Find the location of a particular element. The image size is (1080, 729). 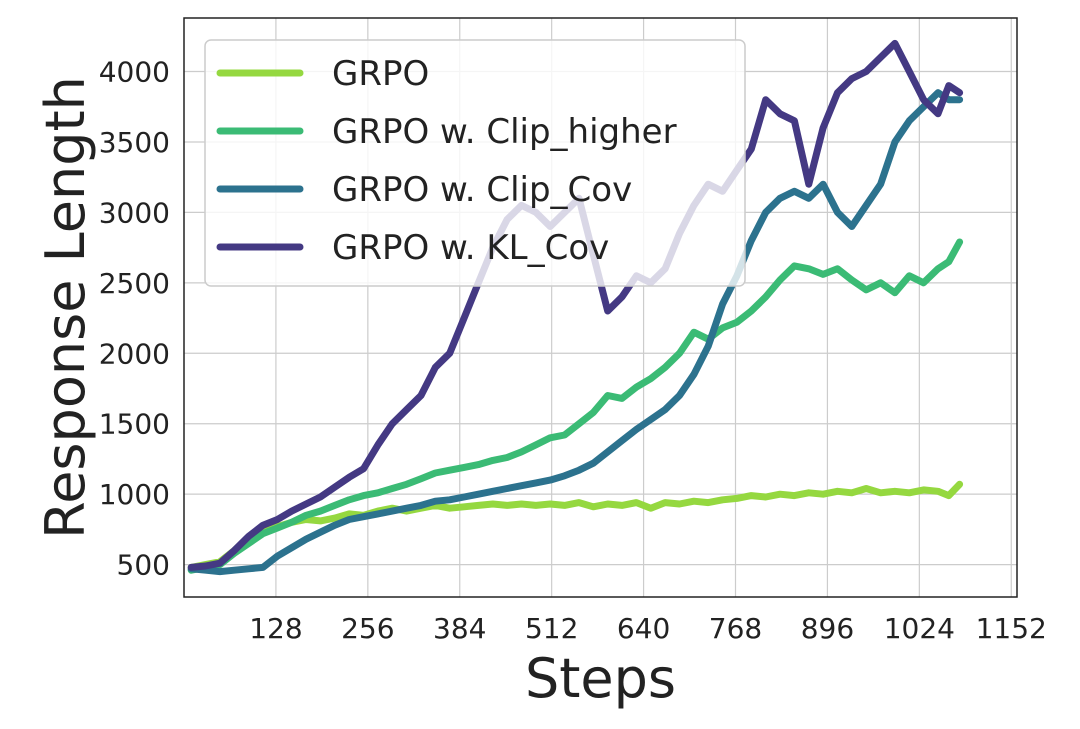

x-tick-label: 512 is located at coordinates (551, 628).